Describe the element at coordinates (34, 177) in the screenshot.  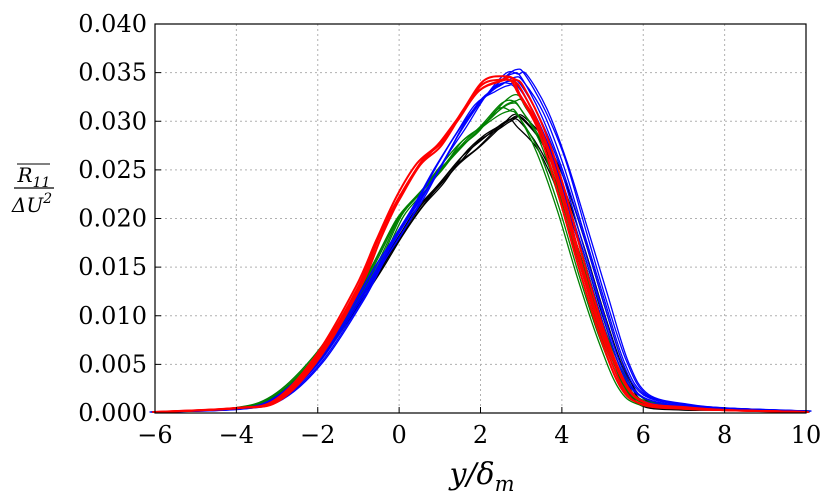
I see `y-axis-label-numerator: R11` at that location.